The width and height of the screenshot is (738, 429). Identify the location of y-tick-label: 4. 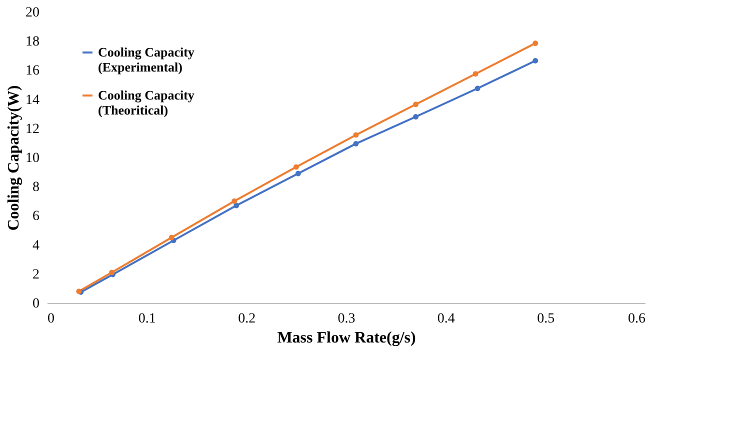
(36, 246).